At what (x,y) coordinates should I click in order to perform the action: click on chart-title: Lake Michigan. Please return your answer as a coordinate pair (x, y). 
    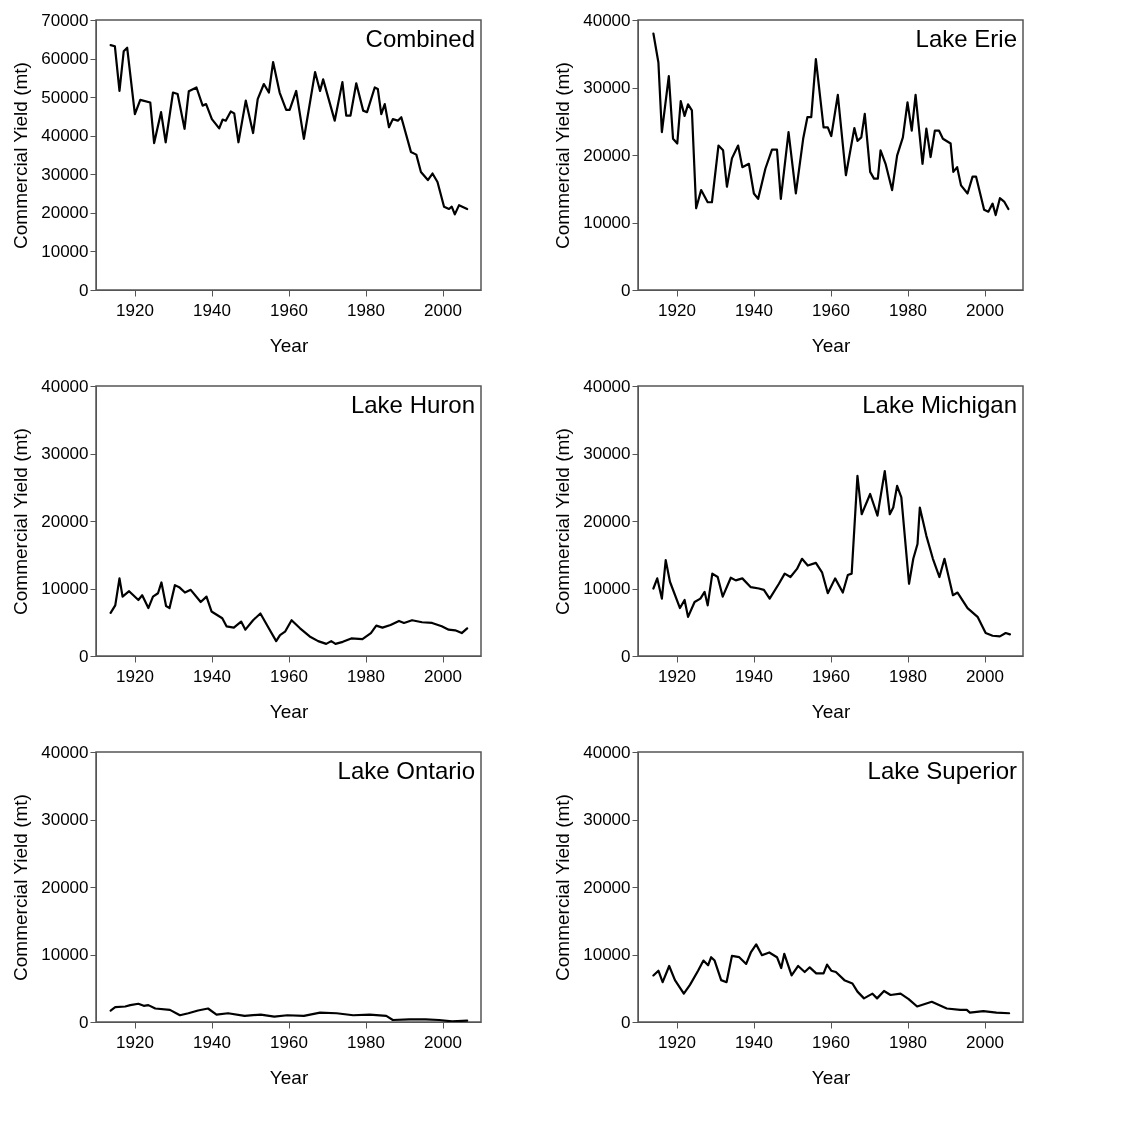
    Looking at the image, I should click on (939, 404).